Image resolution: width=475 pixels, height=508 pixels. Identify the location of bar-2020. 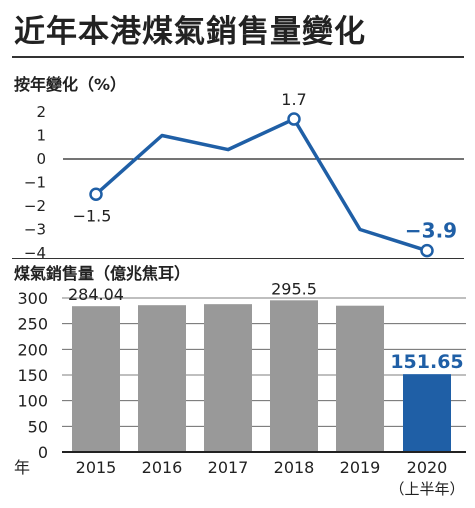
(427, 413).